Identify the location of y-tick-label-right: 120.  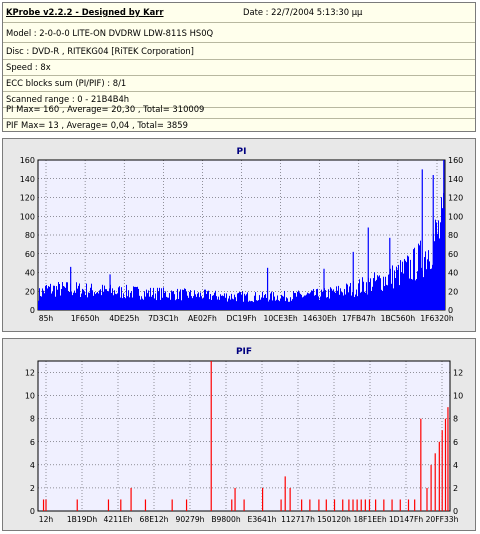
(455, 198).